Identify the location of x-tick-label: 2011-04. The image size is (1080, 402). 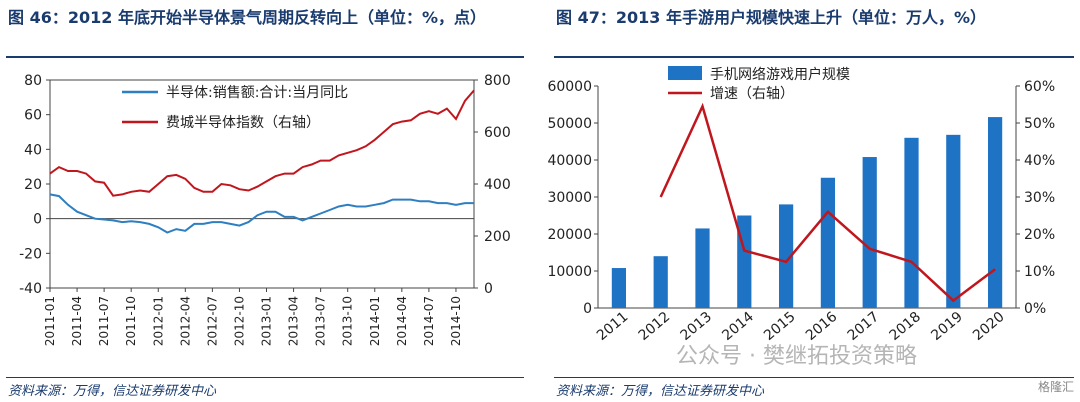
(77, 321).